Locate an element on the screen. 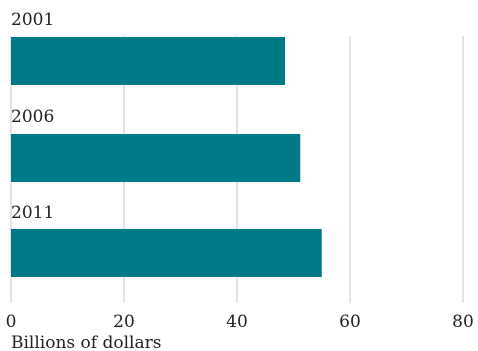  x-tick-label-40: 40 is located at coordinates (237, 322).